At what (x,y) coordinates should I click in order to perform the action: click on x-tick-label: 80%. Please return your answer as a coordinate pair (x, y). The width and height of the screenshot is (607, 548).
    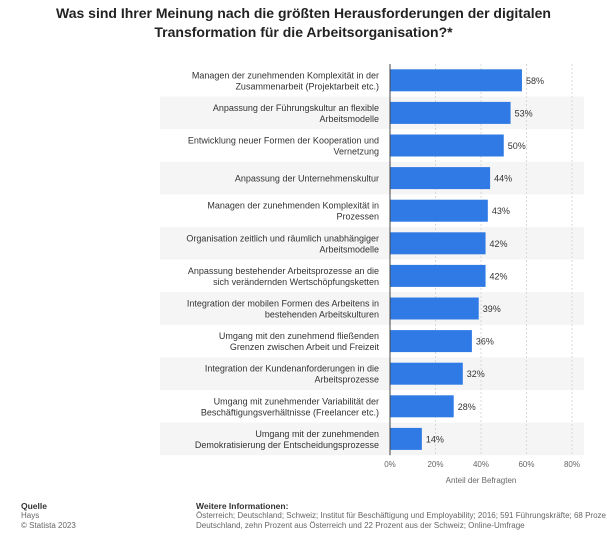
    Looking at the image, I should click on (572, 464).